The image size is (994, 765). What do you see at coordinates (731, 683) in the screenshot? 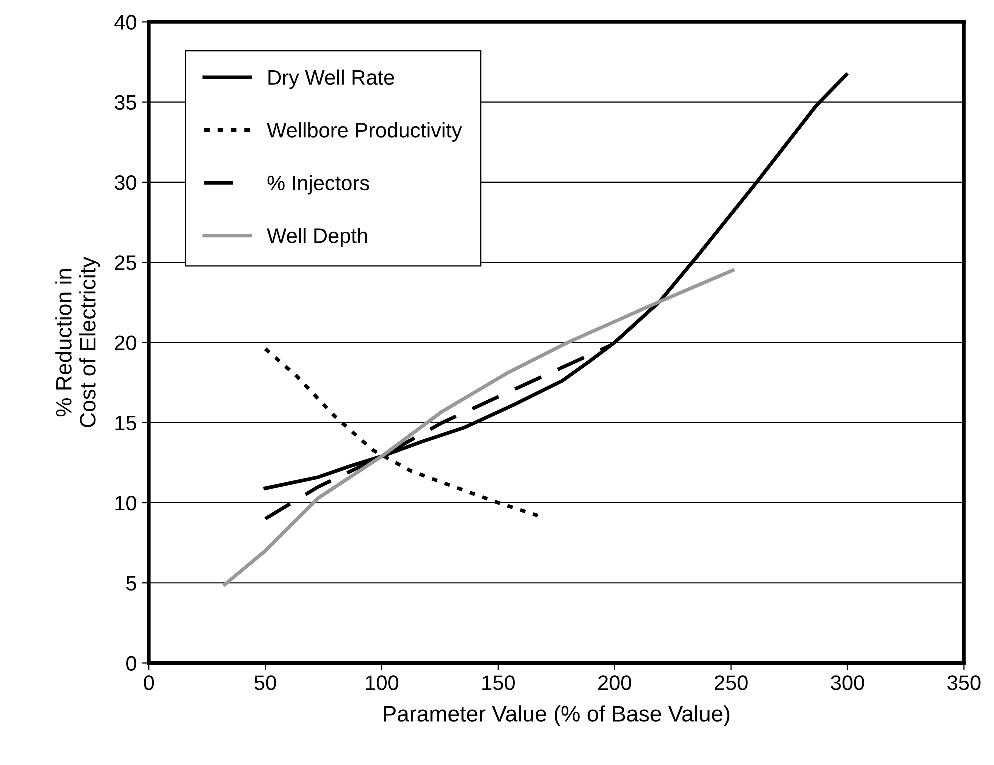
I see `x-tick-label: 250` at bounding box center [731, 683].